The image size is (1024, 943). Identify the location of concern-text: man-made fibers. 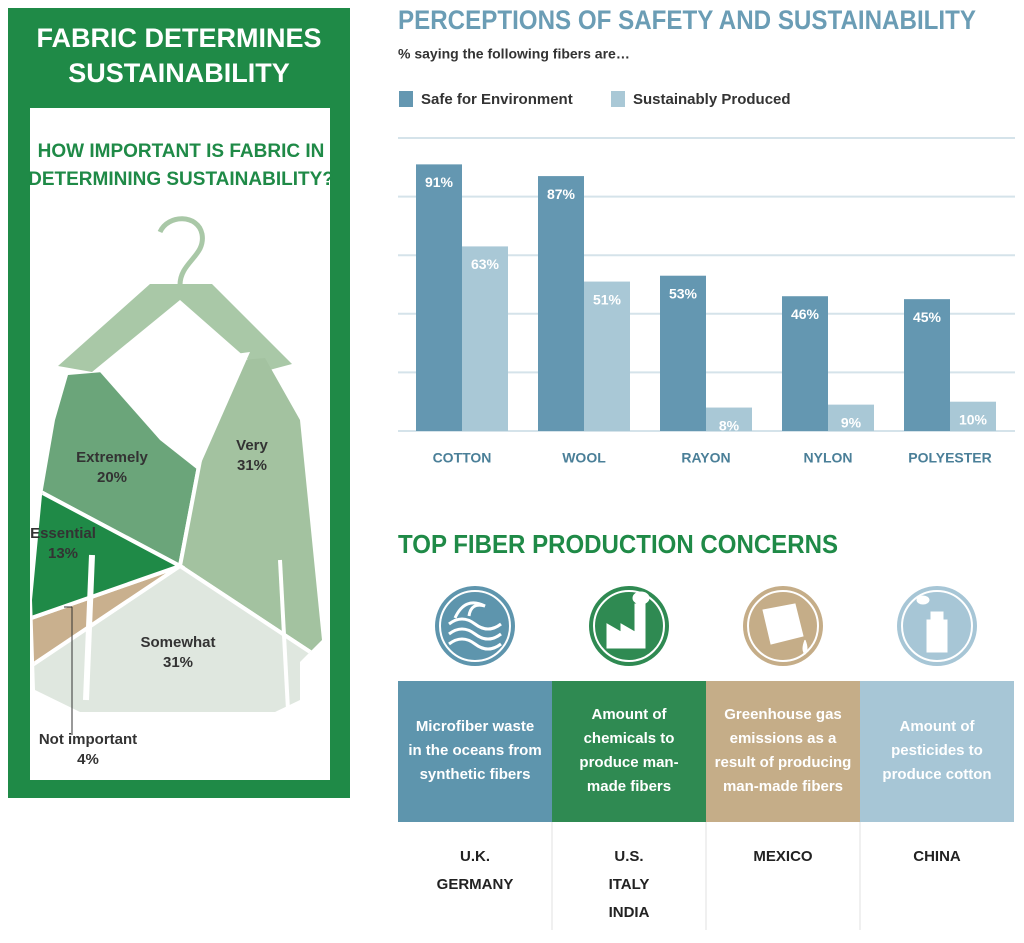
(783, 786).